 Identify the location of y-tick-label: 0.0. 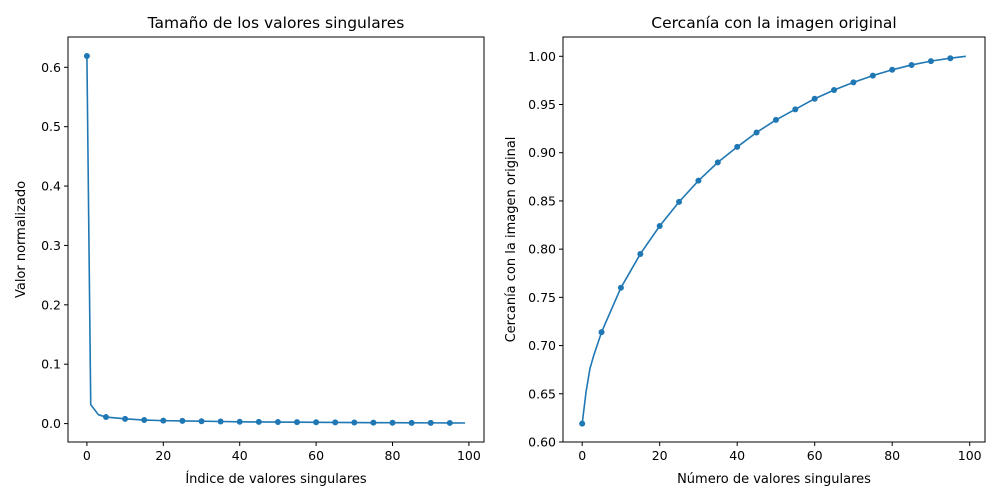
(51, 423).